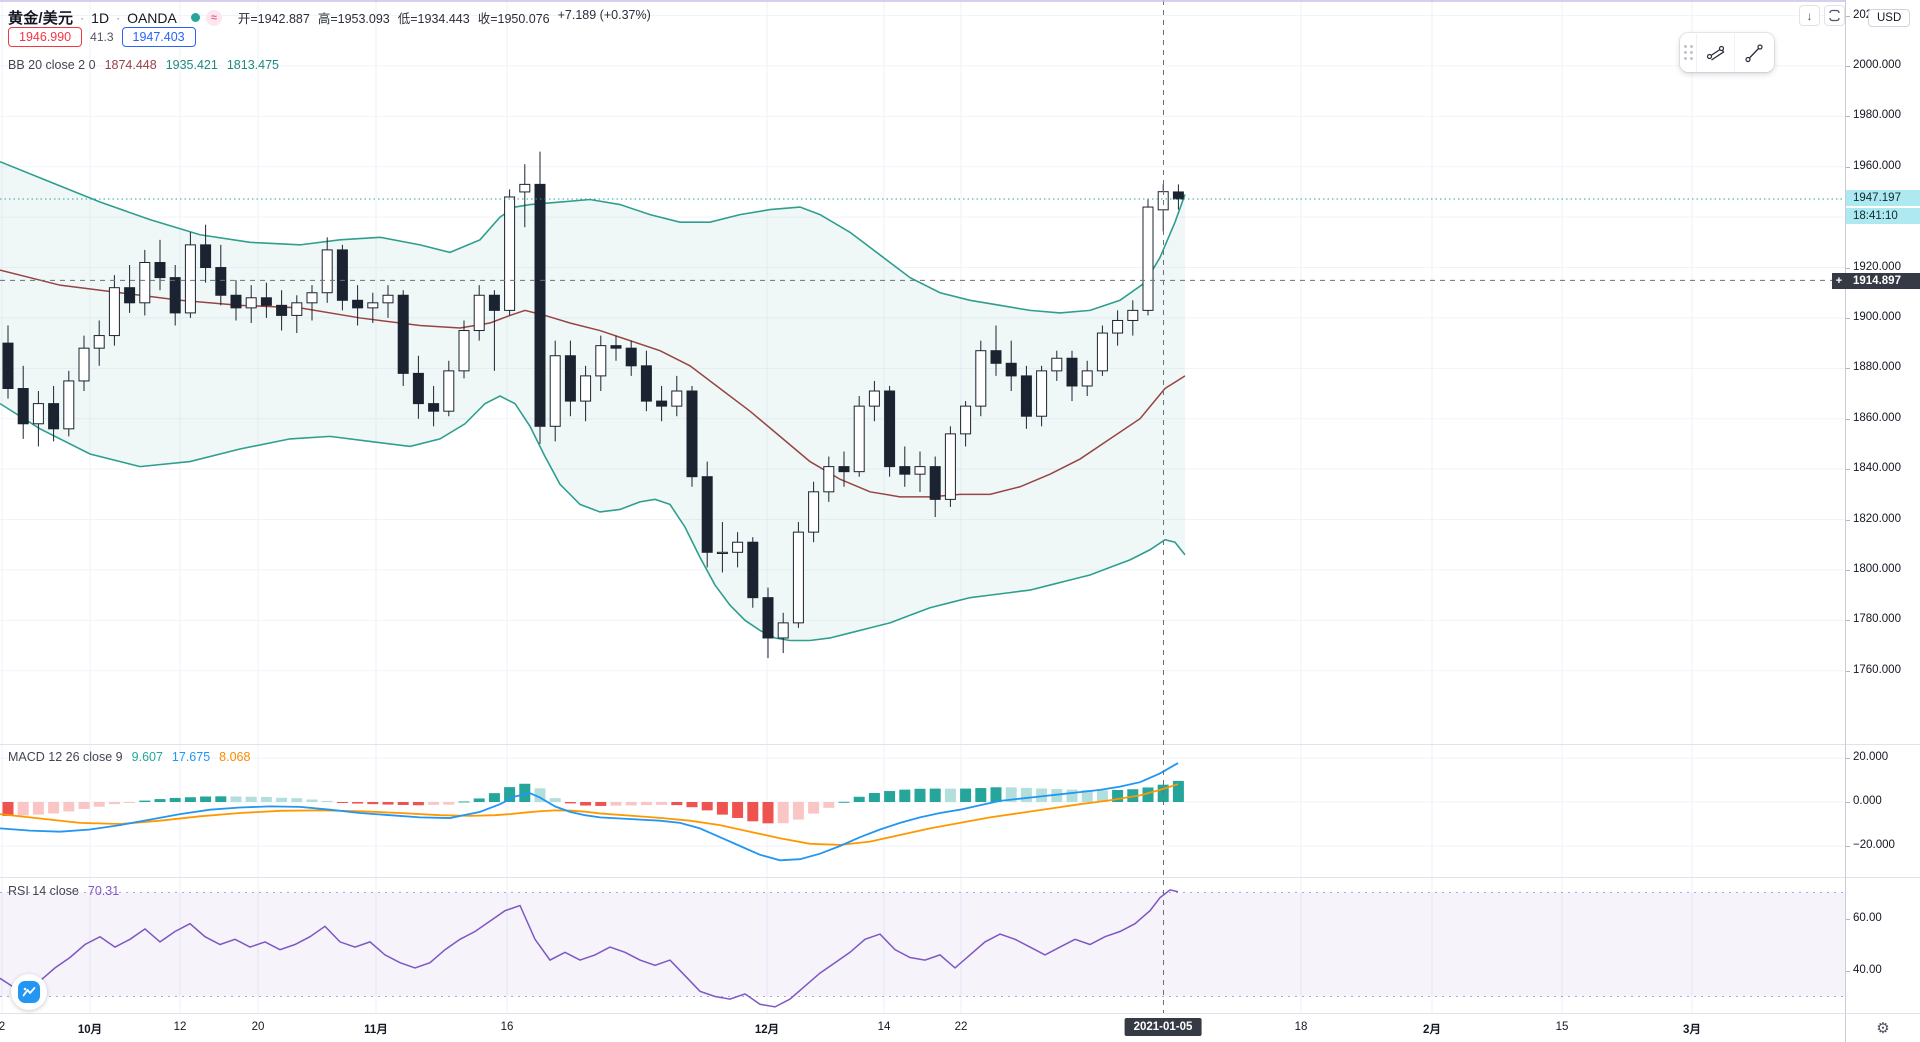 Image resolution: width=1920 pixels, height=1042 pixels. Describe the element at coordinates (1877, 64) in the screenshot. I see `price-tick-label: 2000.000` at that location.